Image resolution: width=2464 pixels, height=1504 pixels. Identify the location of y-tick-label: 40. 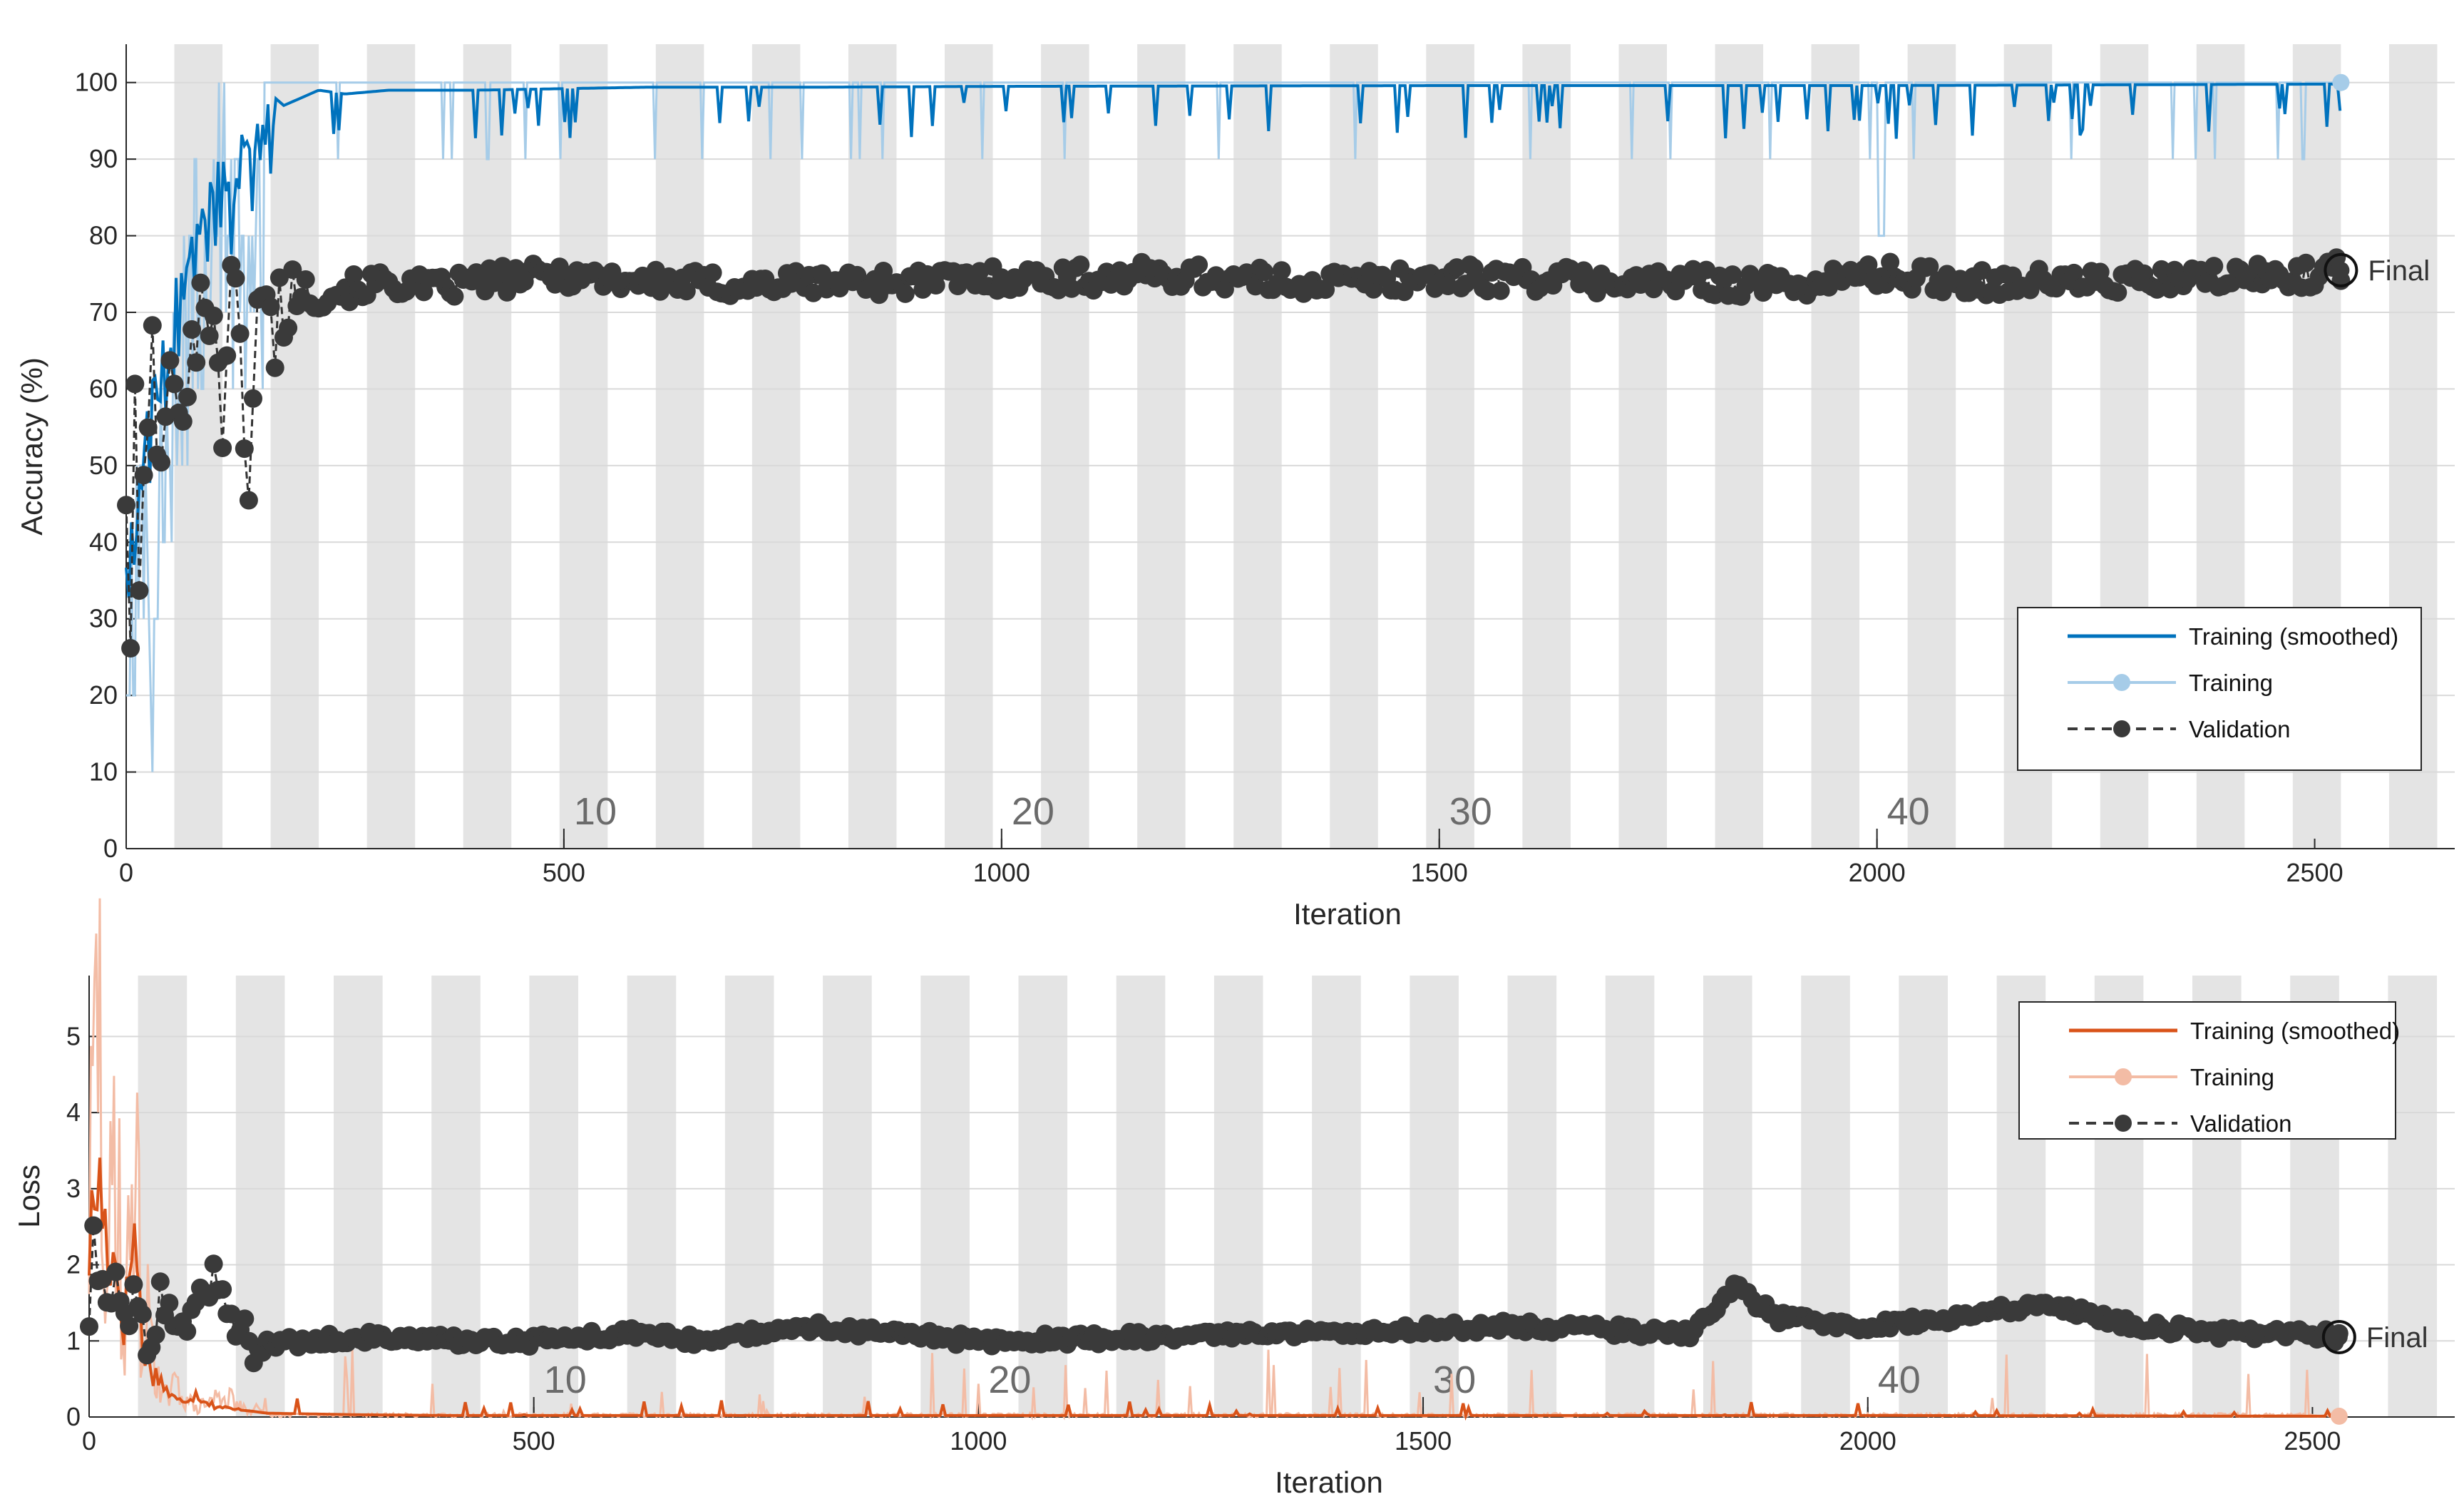
(103, 541).